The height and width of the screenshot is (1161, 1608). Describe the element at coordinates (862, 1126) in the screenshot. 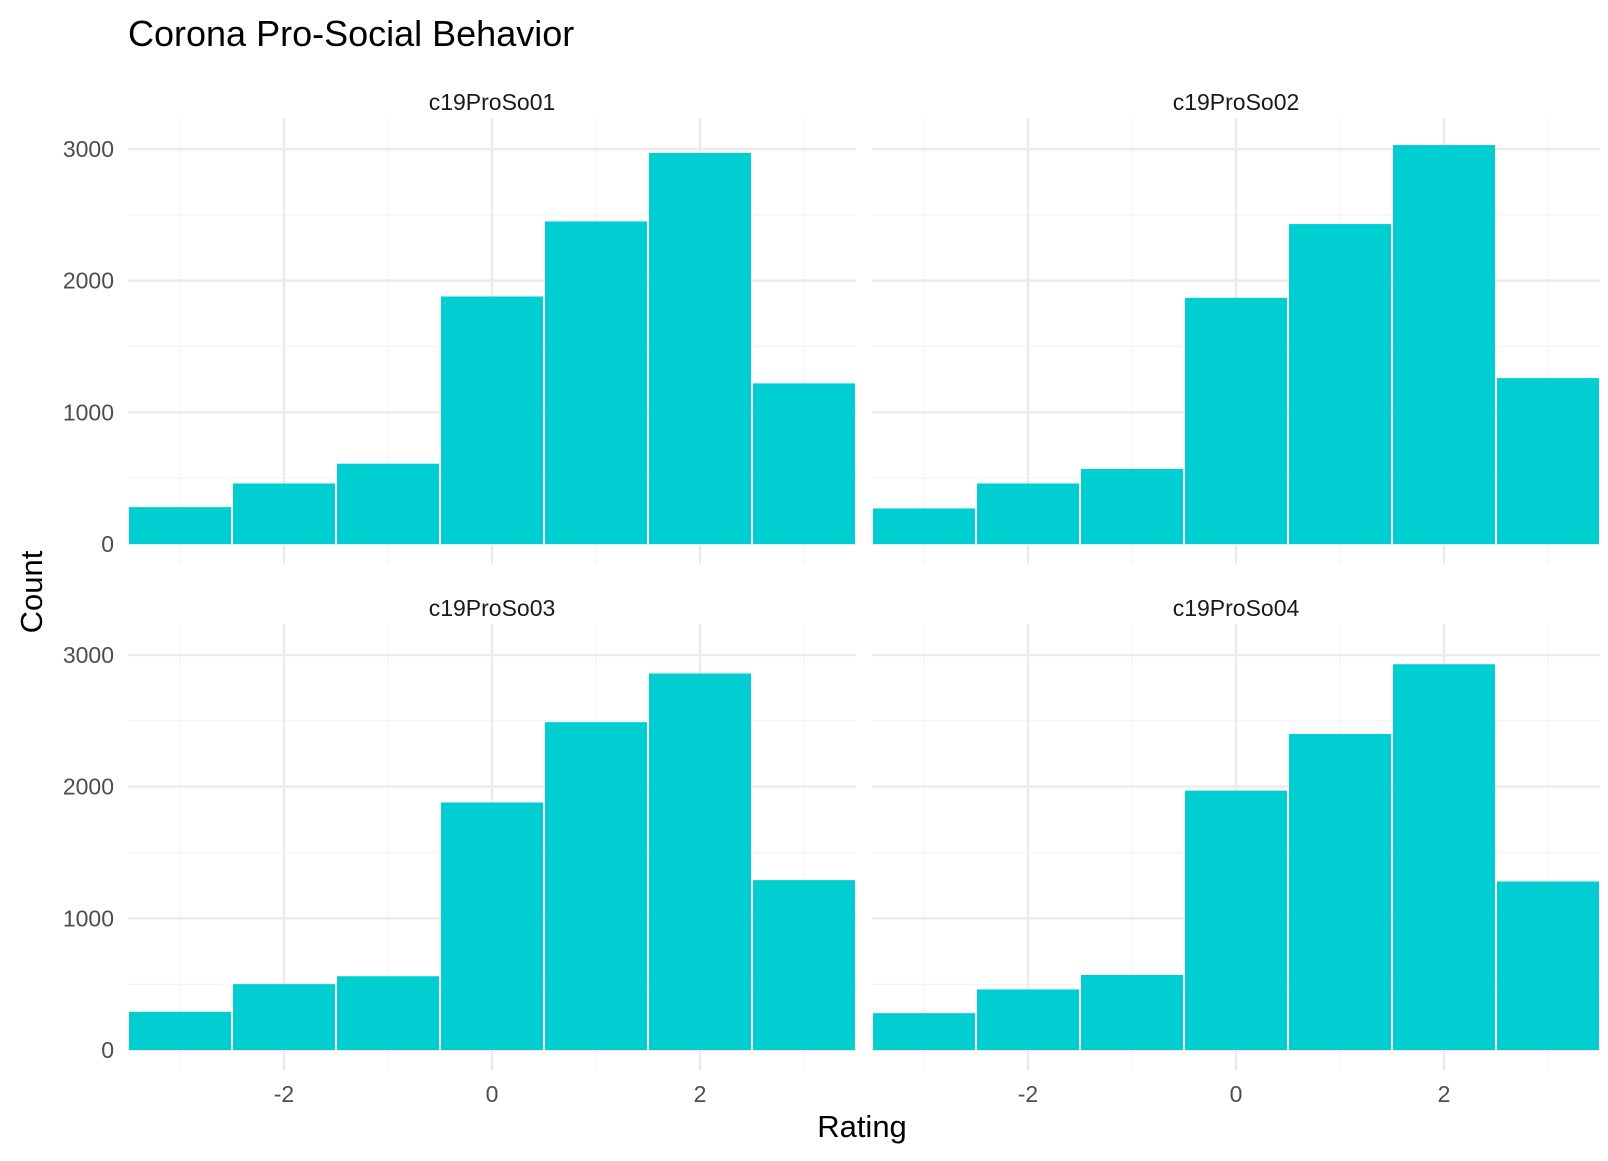

I see `x-axis-title: Rating` at that location.